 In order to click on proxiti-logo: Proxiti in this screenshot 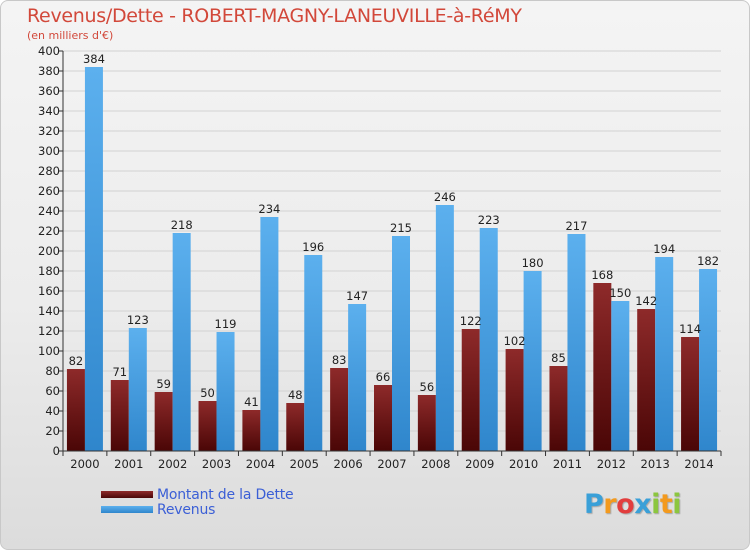, I will do `click(633, 504)`.